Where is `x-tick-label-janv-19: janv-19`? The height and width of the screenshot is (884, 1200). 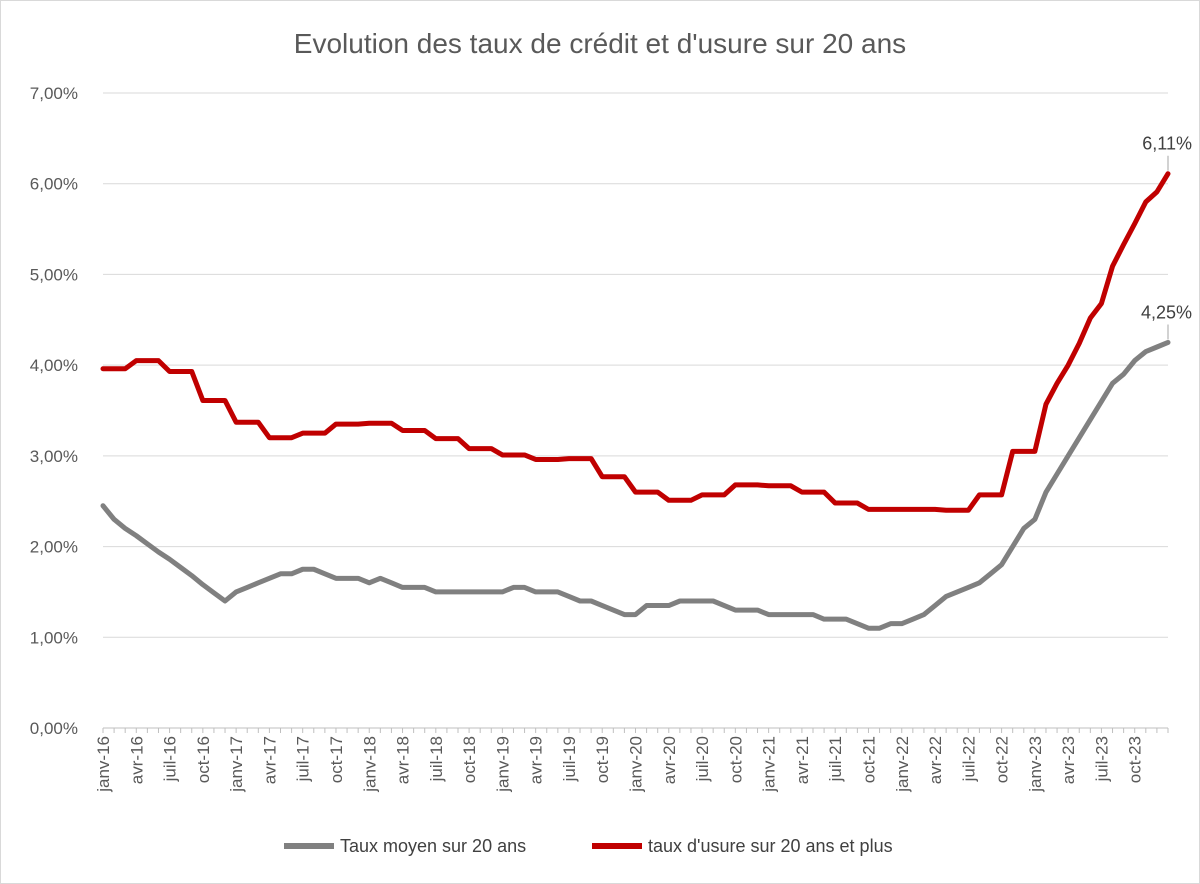
x-tick-label-janv-19: janv-19 is located at coordinates (502, 764).